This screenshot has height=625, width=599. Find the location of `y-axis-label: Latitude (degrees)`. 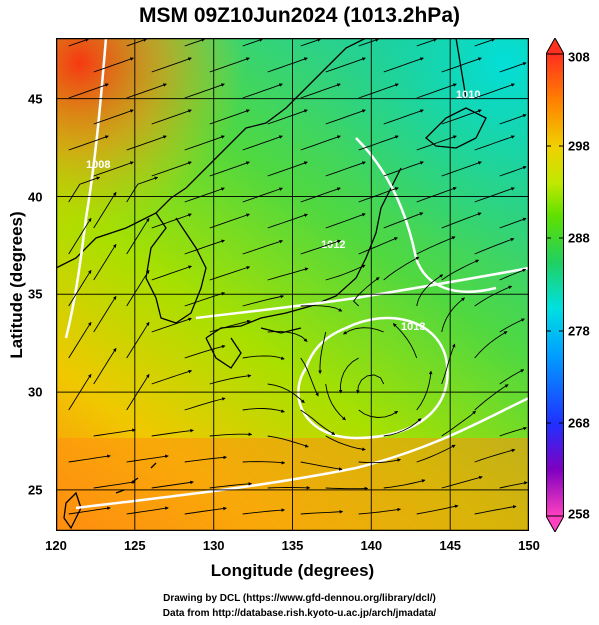

y-axis-label: Latitude (degrees) is located at coordinates (16, 285).